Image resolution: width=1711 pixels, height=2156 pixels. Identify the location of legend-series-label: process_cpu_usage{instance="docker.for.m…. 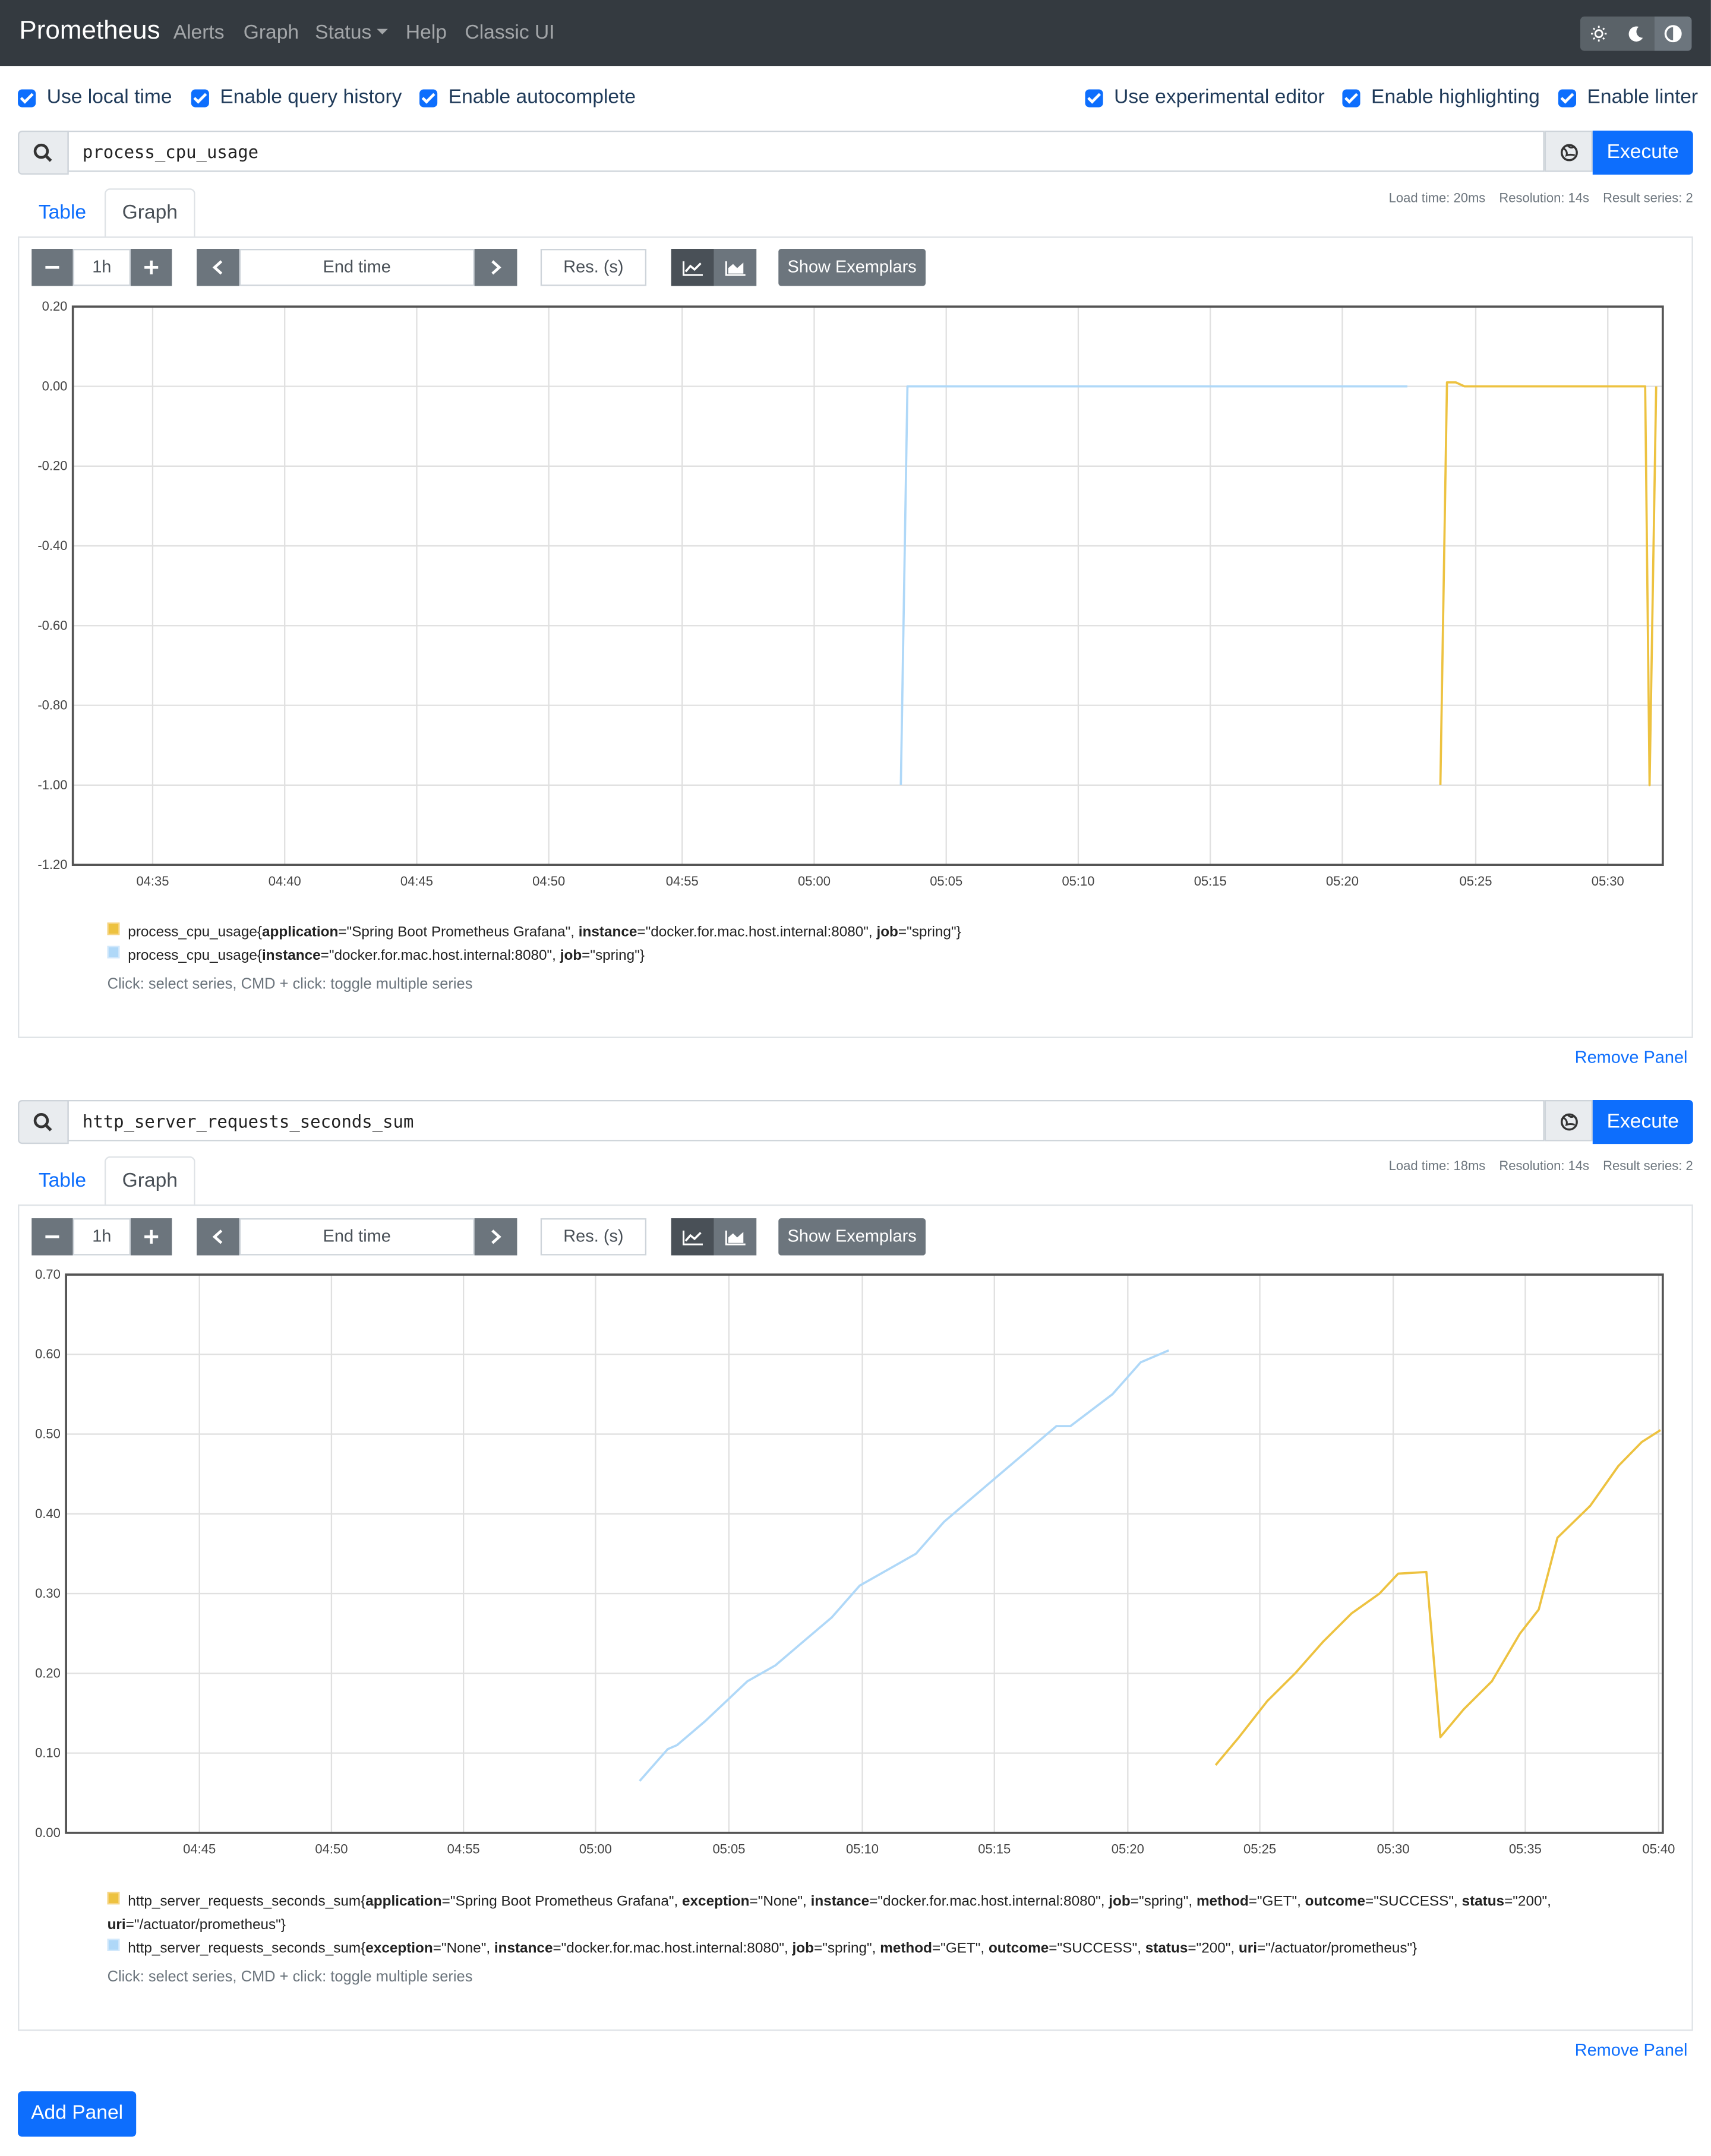
(386, 956).